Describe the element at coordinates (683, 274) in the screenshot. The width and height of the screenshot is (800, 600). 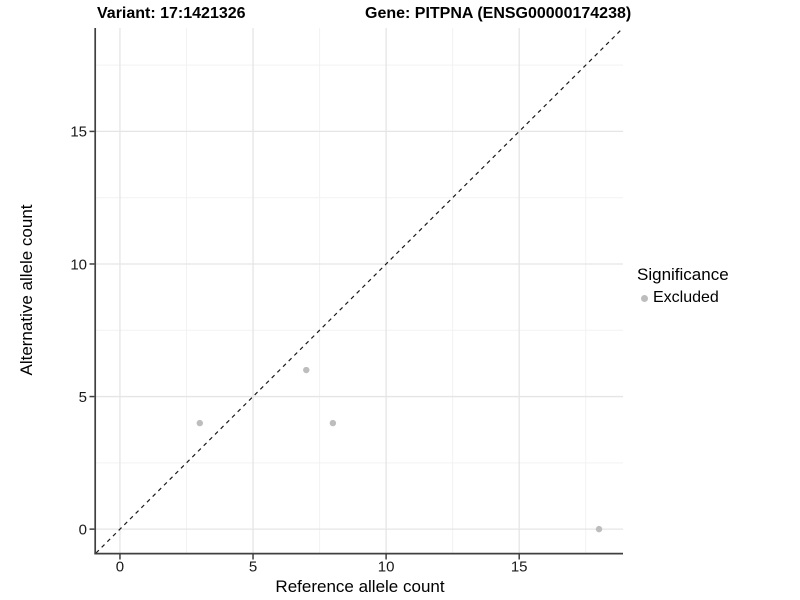
I see `legend-title: Significance` at that location.